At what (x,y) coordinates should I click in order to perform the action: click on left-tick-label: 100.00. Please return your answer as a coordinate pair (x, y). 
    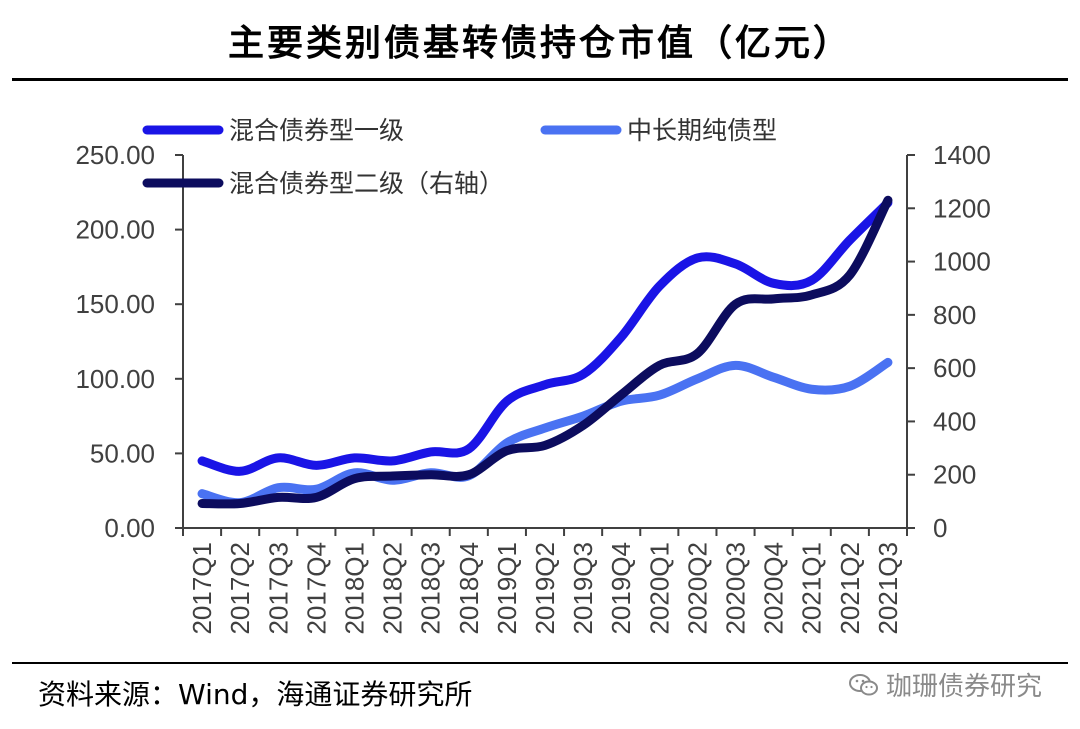
    Looking at the image, I should click on (115, 379).